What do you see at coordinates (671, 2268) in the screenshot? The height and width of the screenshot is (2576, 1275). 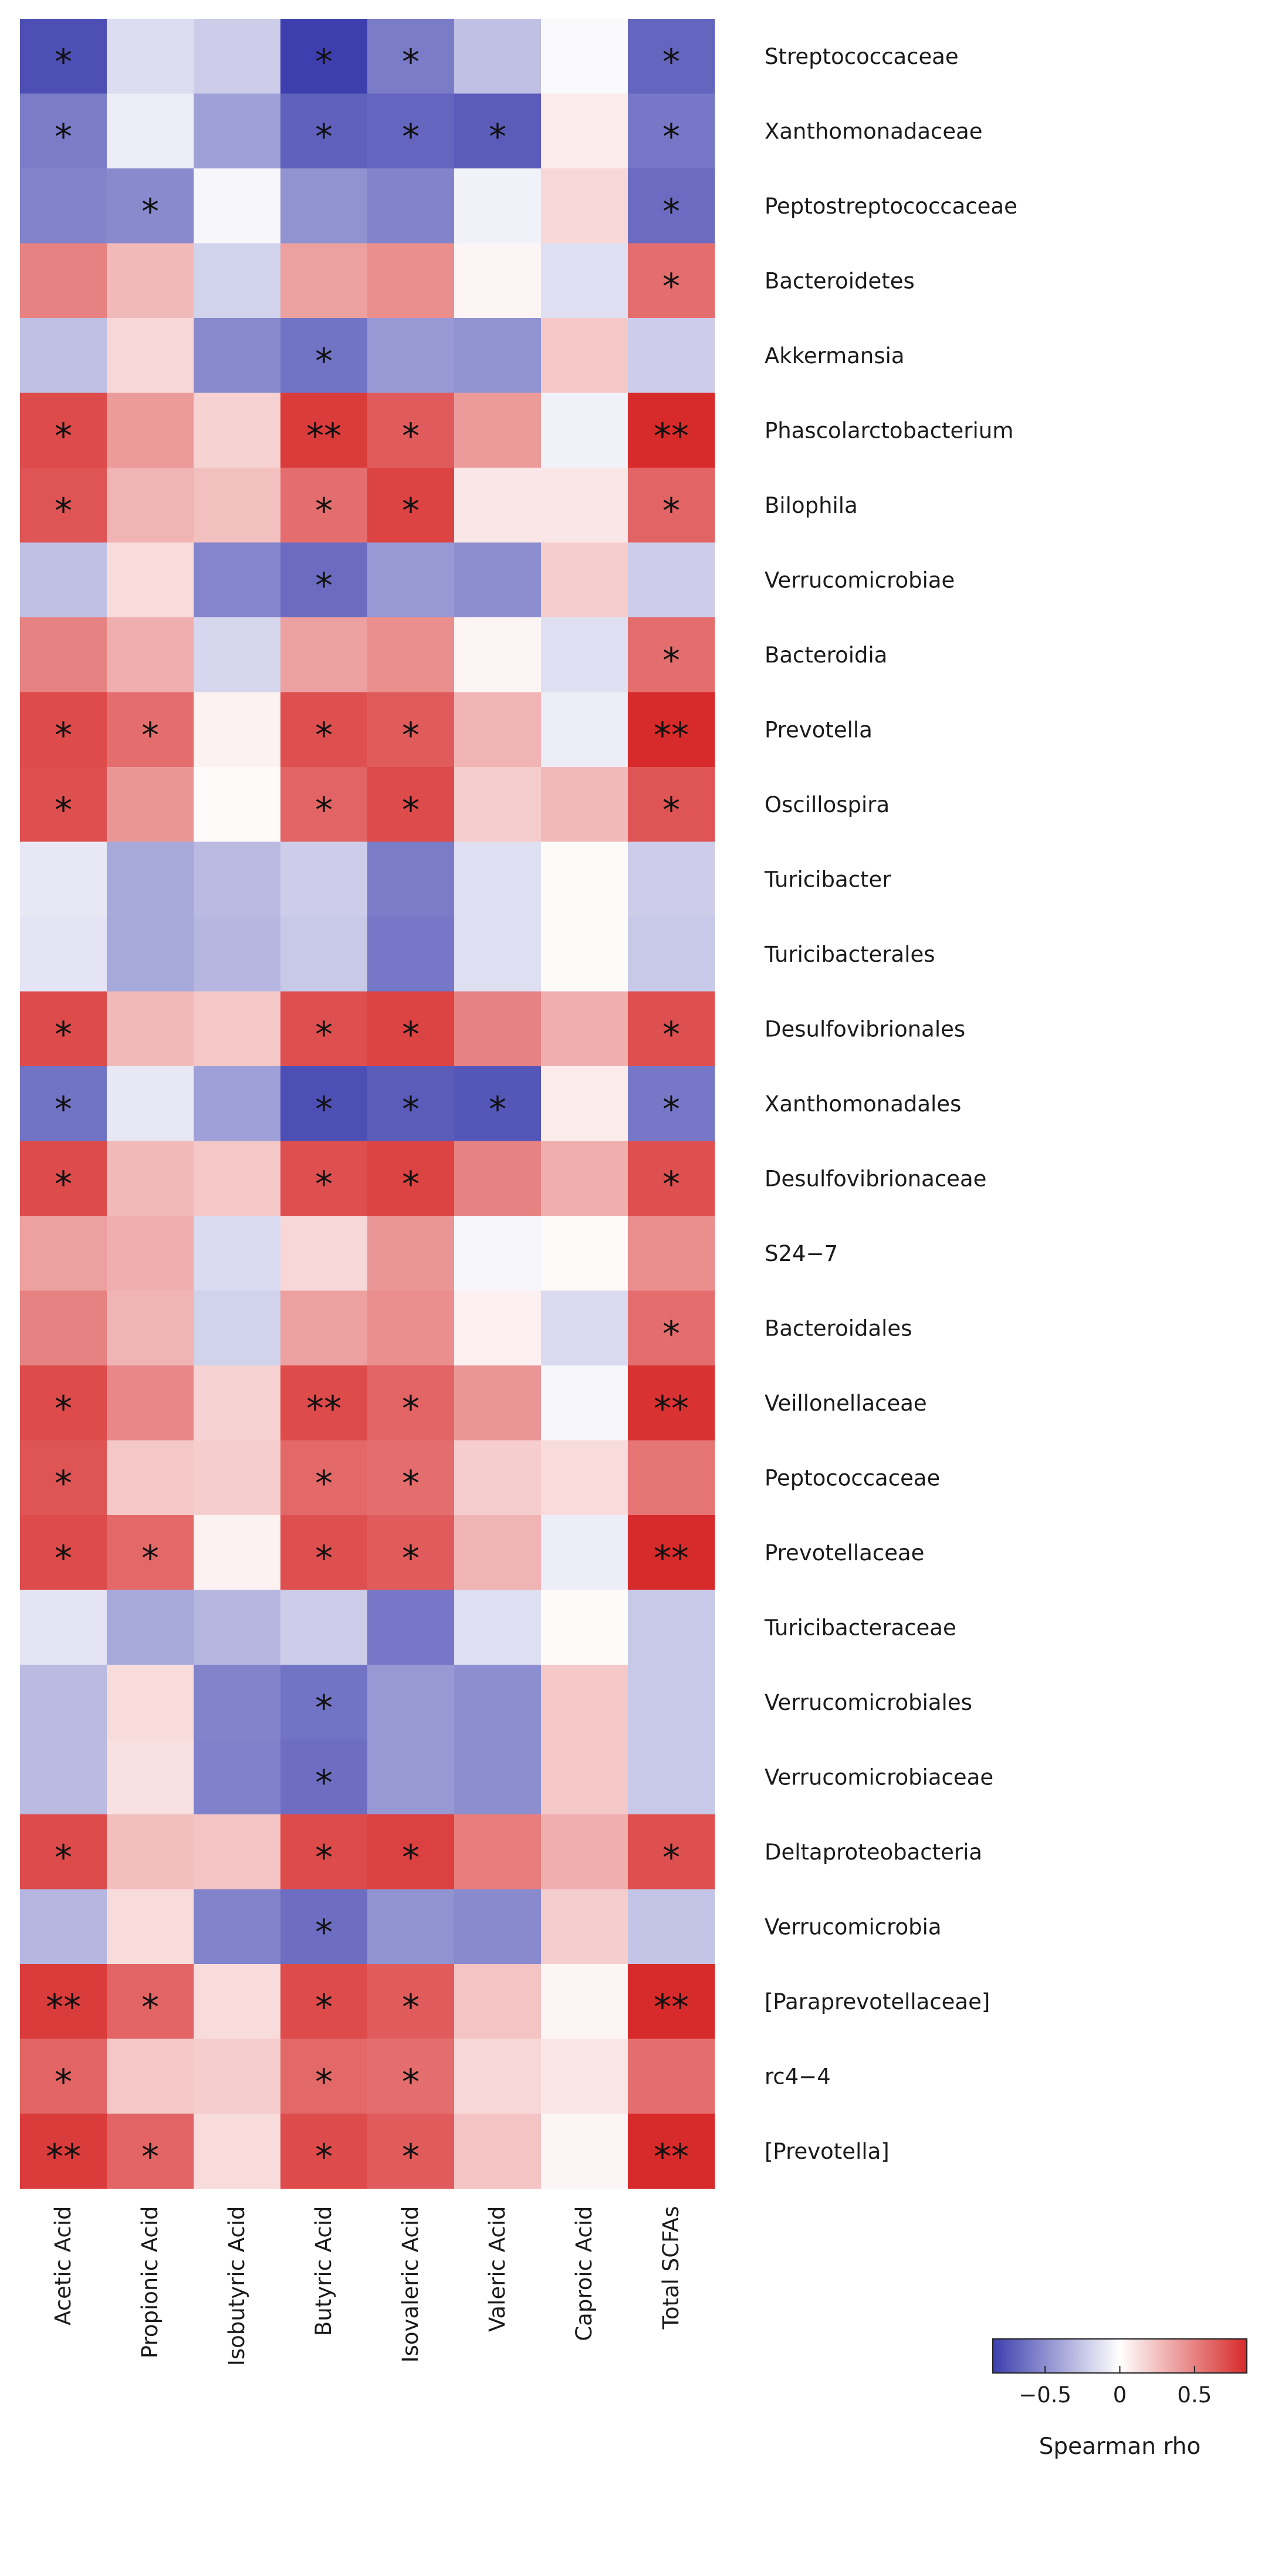 I see `column-label: Total SCFAs` at bounding box center [671, 2268].